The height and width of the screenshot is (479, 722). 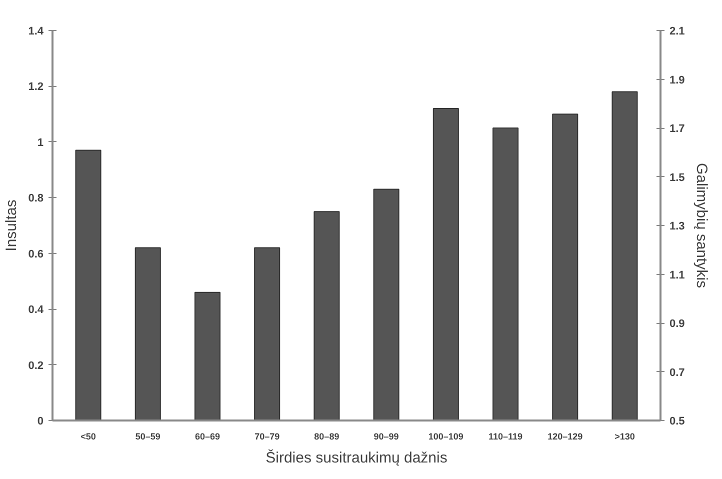 What do you see at coordinates (88, 437) in the screenshot?
I see `x-tick-label: <50` at bounding box center [88, 437].